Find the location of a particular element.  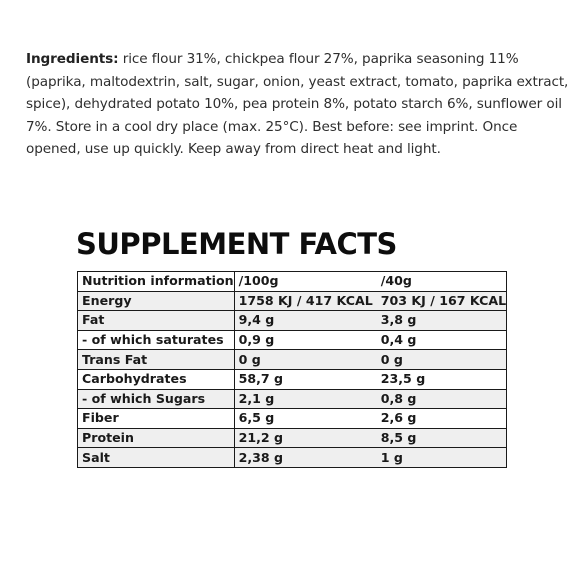

table-row: Salt 2,38 g 1 g is located at coordinates (292, 457).